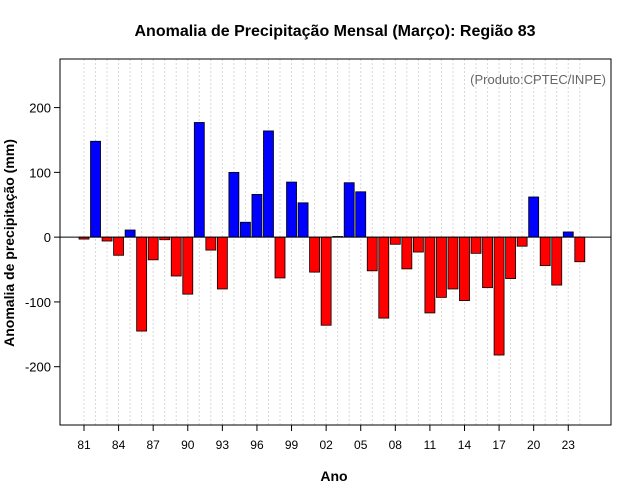  What do you see at coordinates (326, 281) in the screenshot?
I see `bar-2002` at bounding box center [326, 281].